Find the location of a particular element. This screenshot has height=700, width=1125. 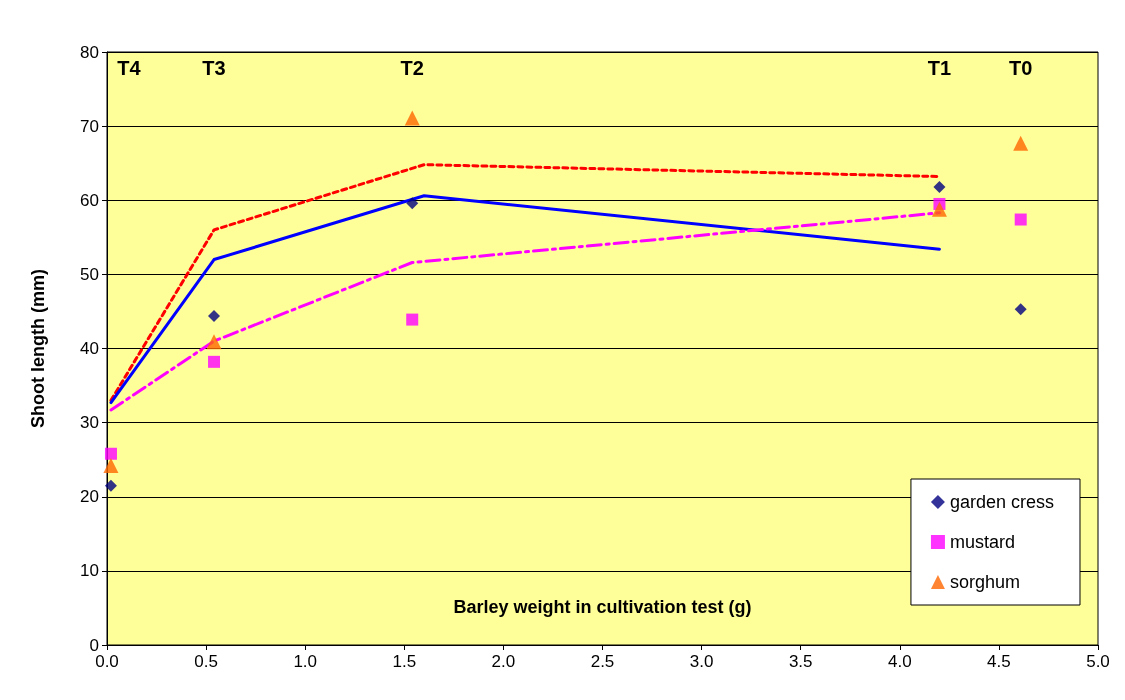

y-tick-label: 20 is located at coordinates (89, 497).